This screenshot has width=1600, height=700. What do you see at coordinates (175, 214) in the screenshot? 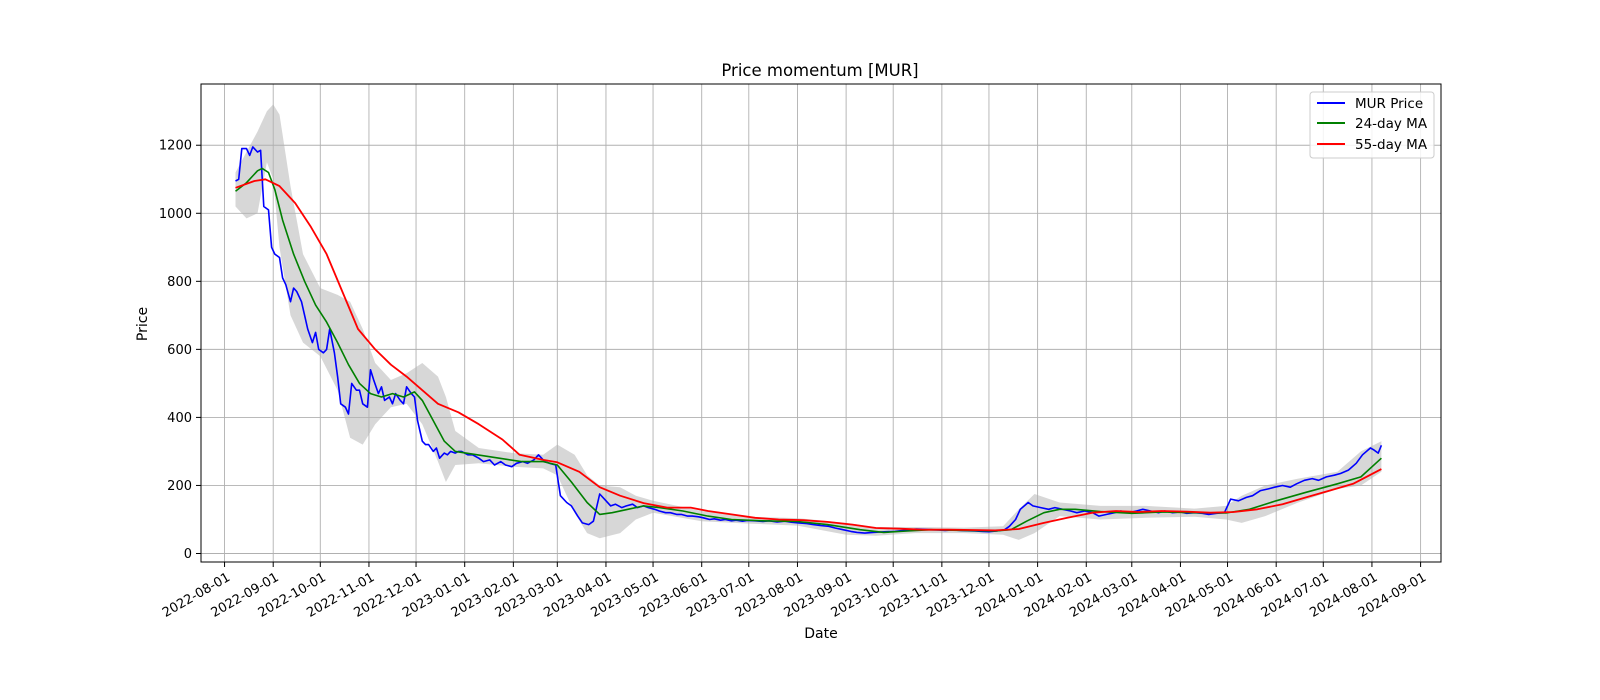
I see `y-tick-label: 1000` at bounding box center [175, 214].